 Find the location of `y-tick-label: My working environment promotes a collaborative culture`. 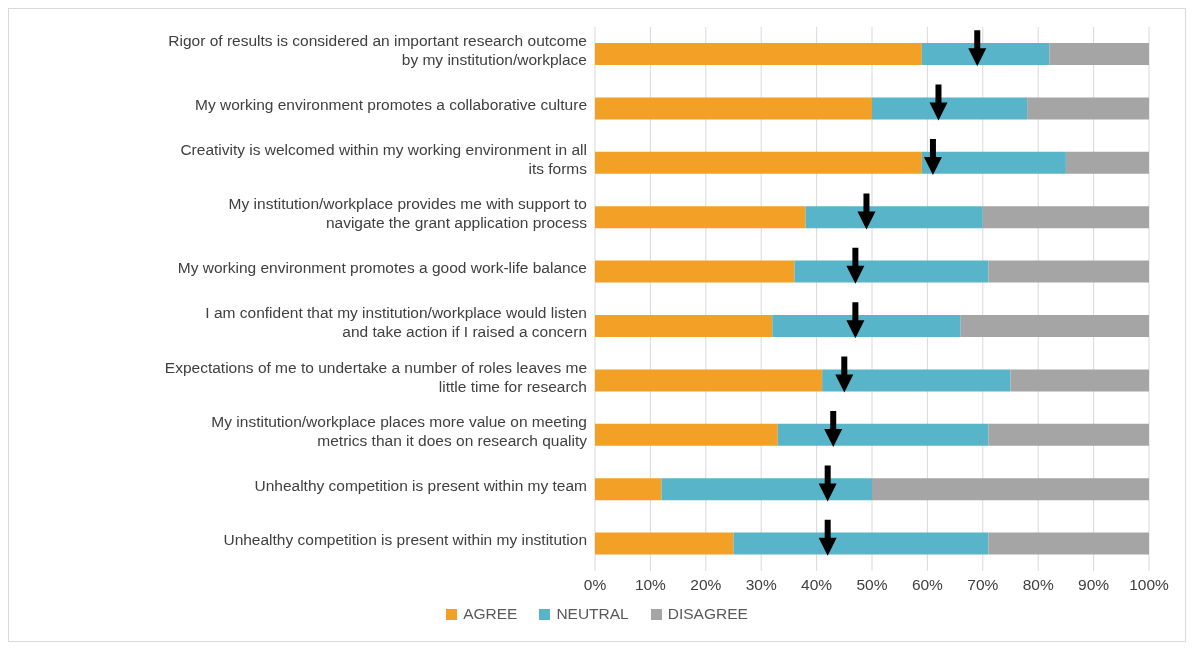

y-tick-label: My working environment promotes a collaborative culture is located at coordinates (391, 105).